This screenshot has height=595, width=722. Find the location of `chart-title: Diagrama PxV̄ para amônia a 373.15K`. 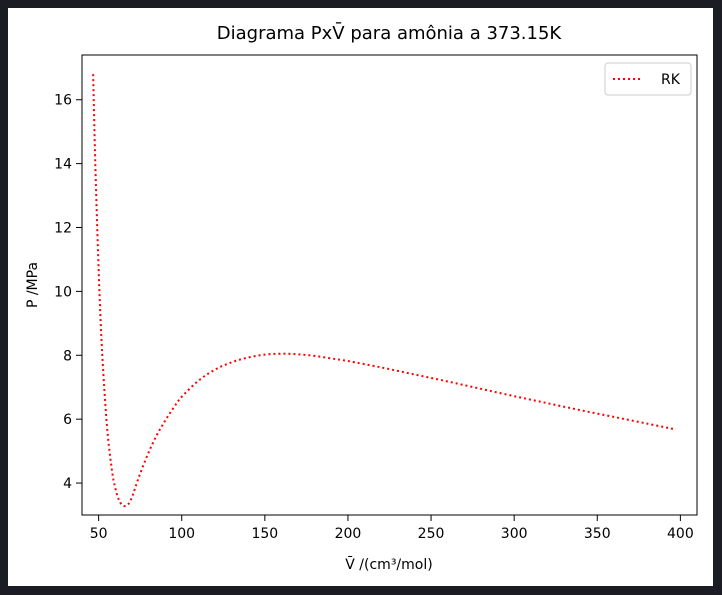

chart-title: Diagrama PxV̄ para amônia a 373.15K is located at coordinates (390, 33).